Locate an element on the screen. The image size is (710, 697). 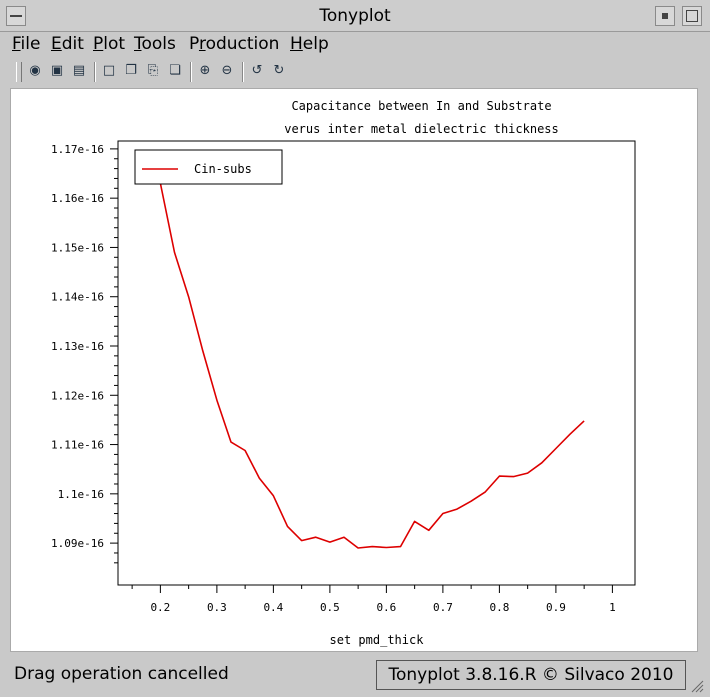
legend-box is located at coordinates (208, 167).